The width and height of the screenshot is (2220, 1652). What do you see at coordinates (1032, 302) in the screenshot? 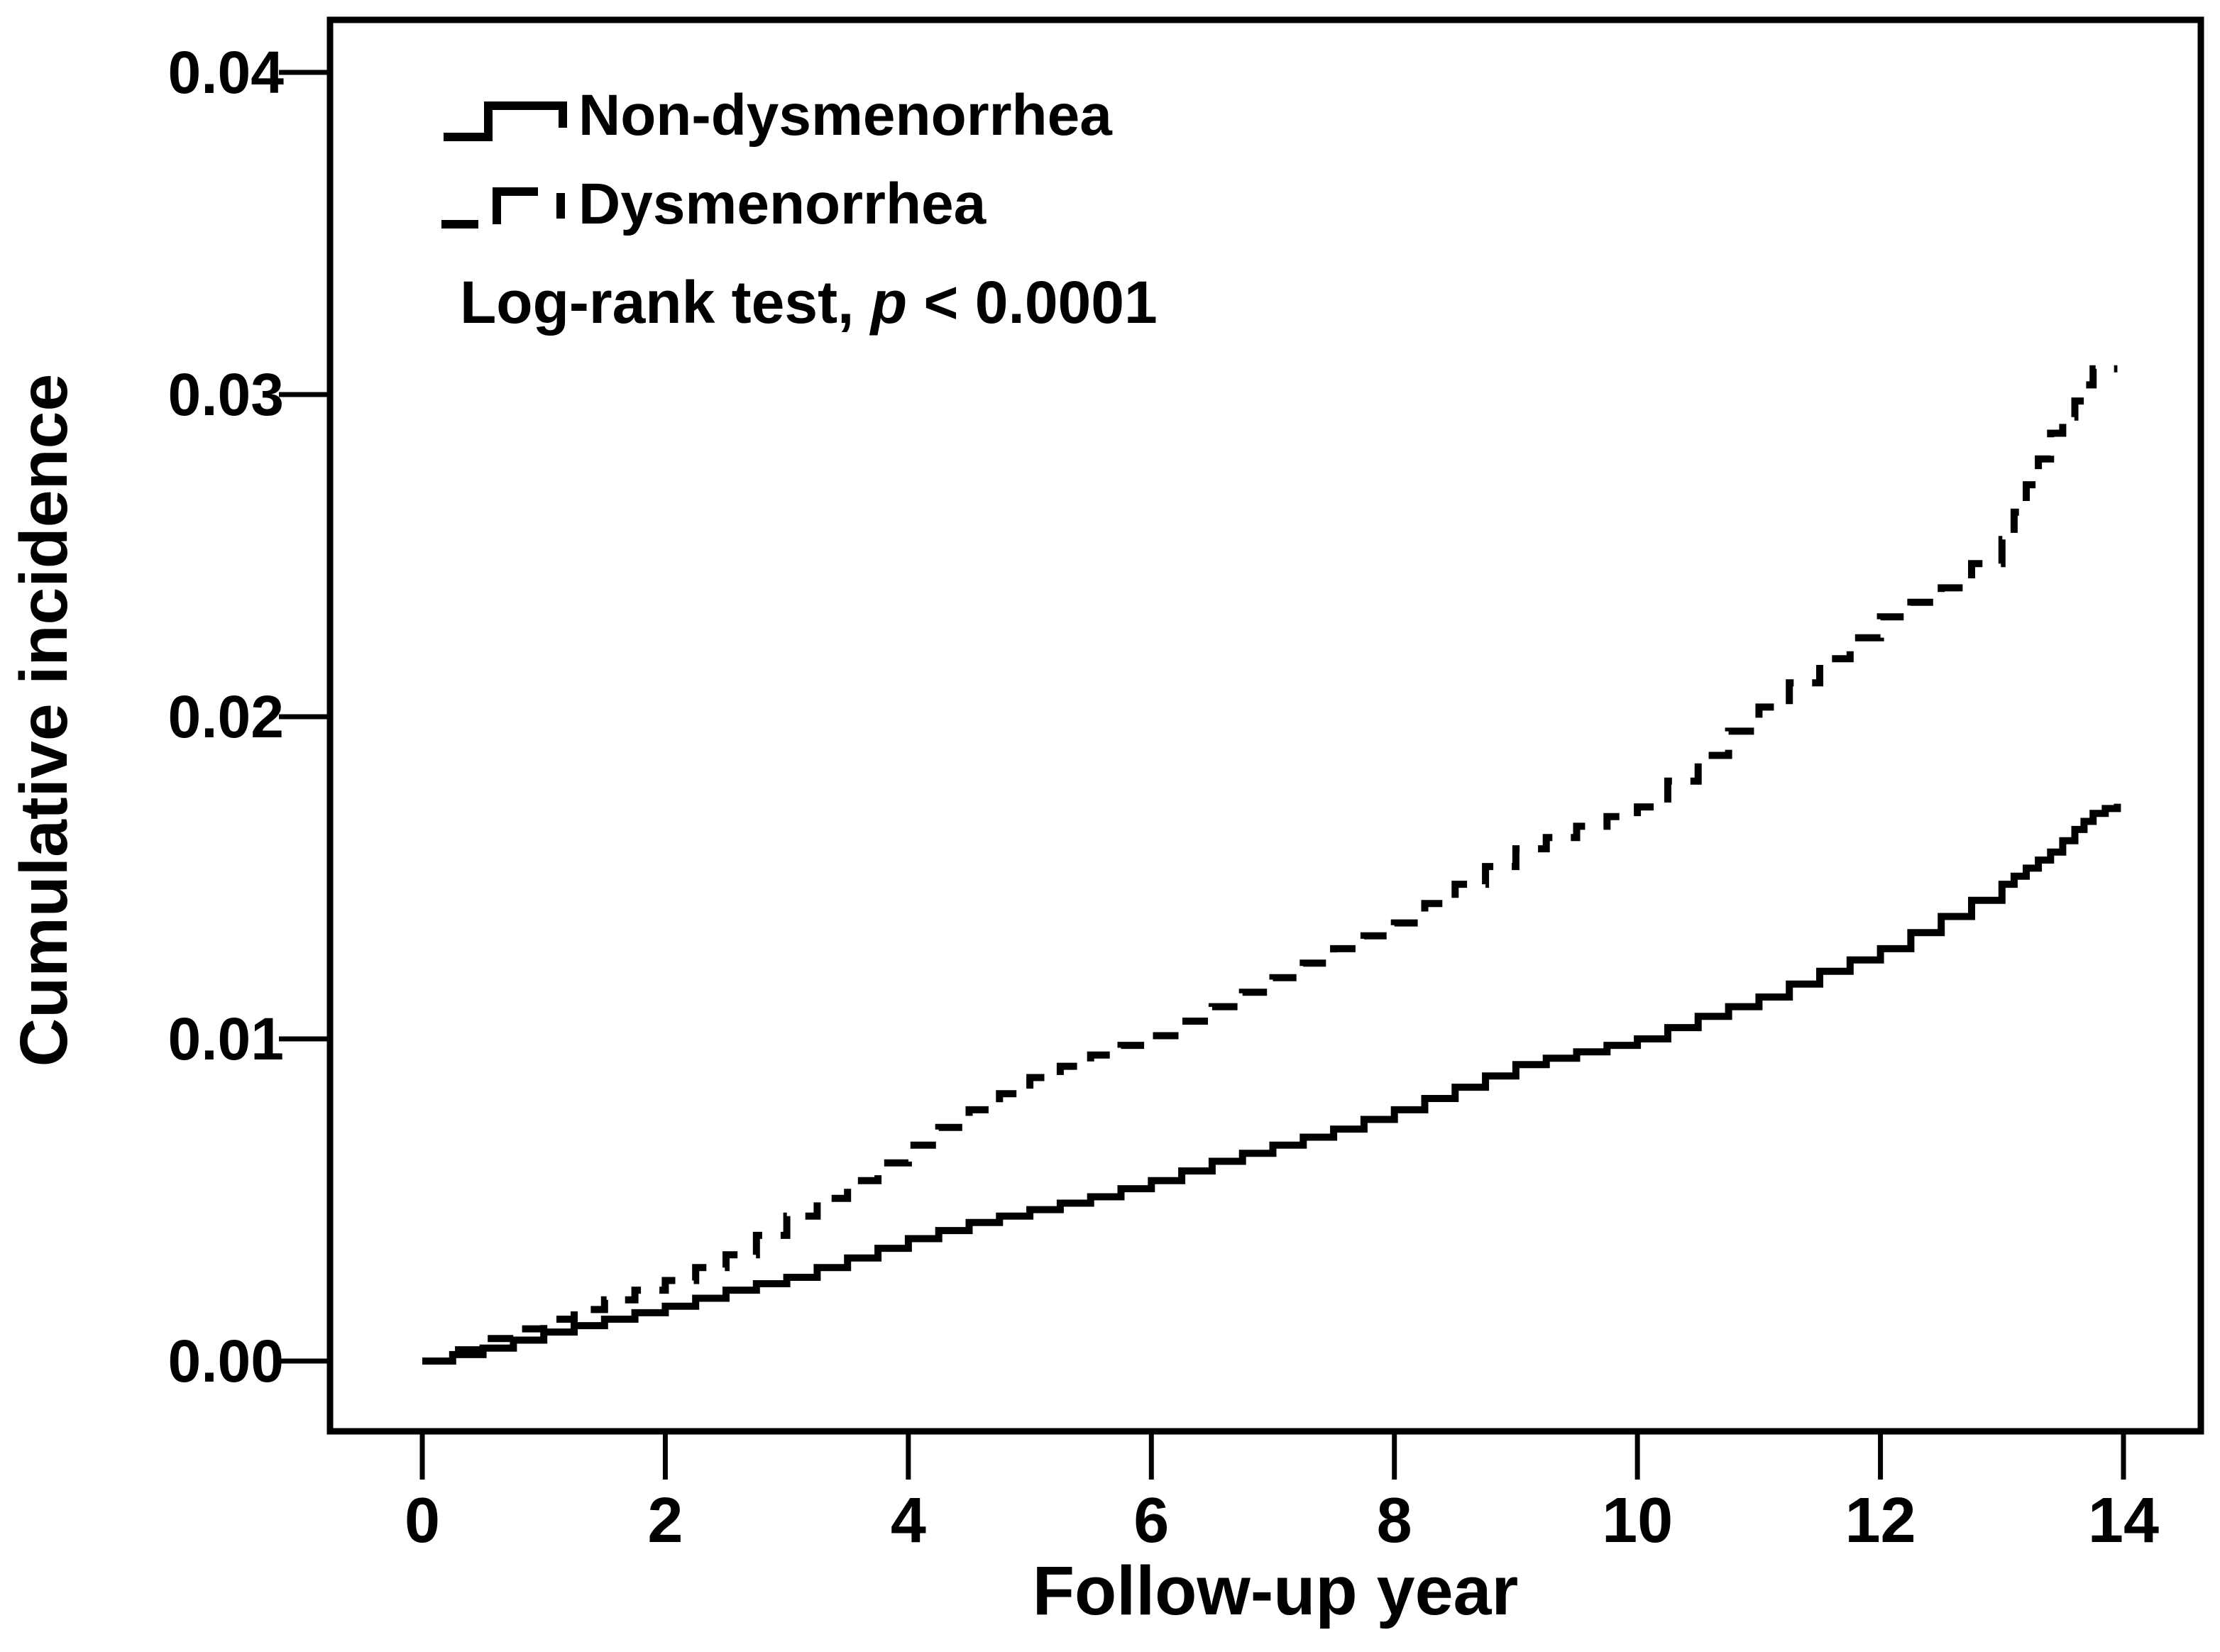
I see `annotation-comparison: < 0.0001` at bounding box center [1032, 302].